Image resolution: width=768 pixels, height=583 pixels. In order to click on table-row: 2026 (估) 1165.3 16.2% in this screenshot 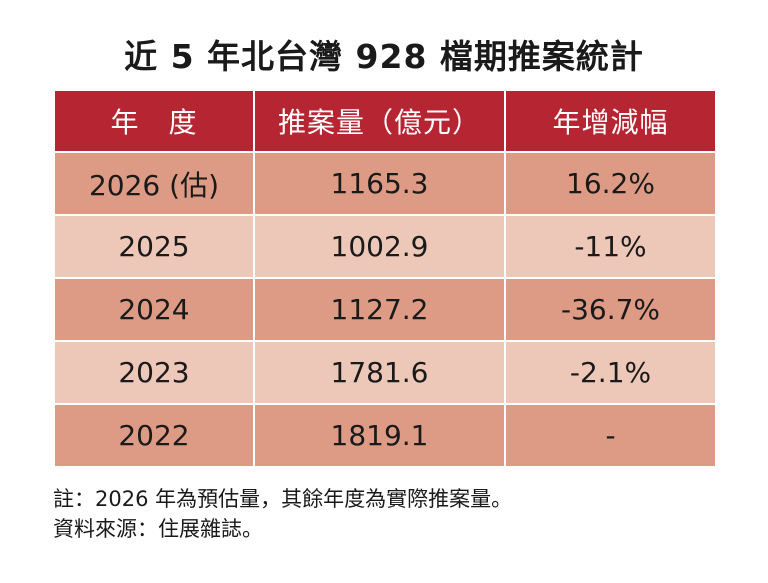, I will do `click(385, 183)`.